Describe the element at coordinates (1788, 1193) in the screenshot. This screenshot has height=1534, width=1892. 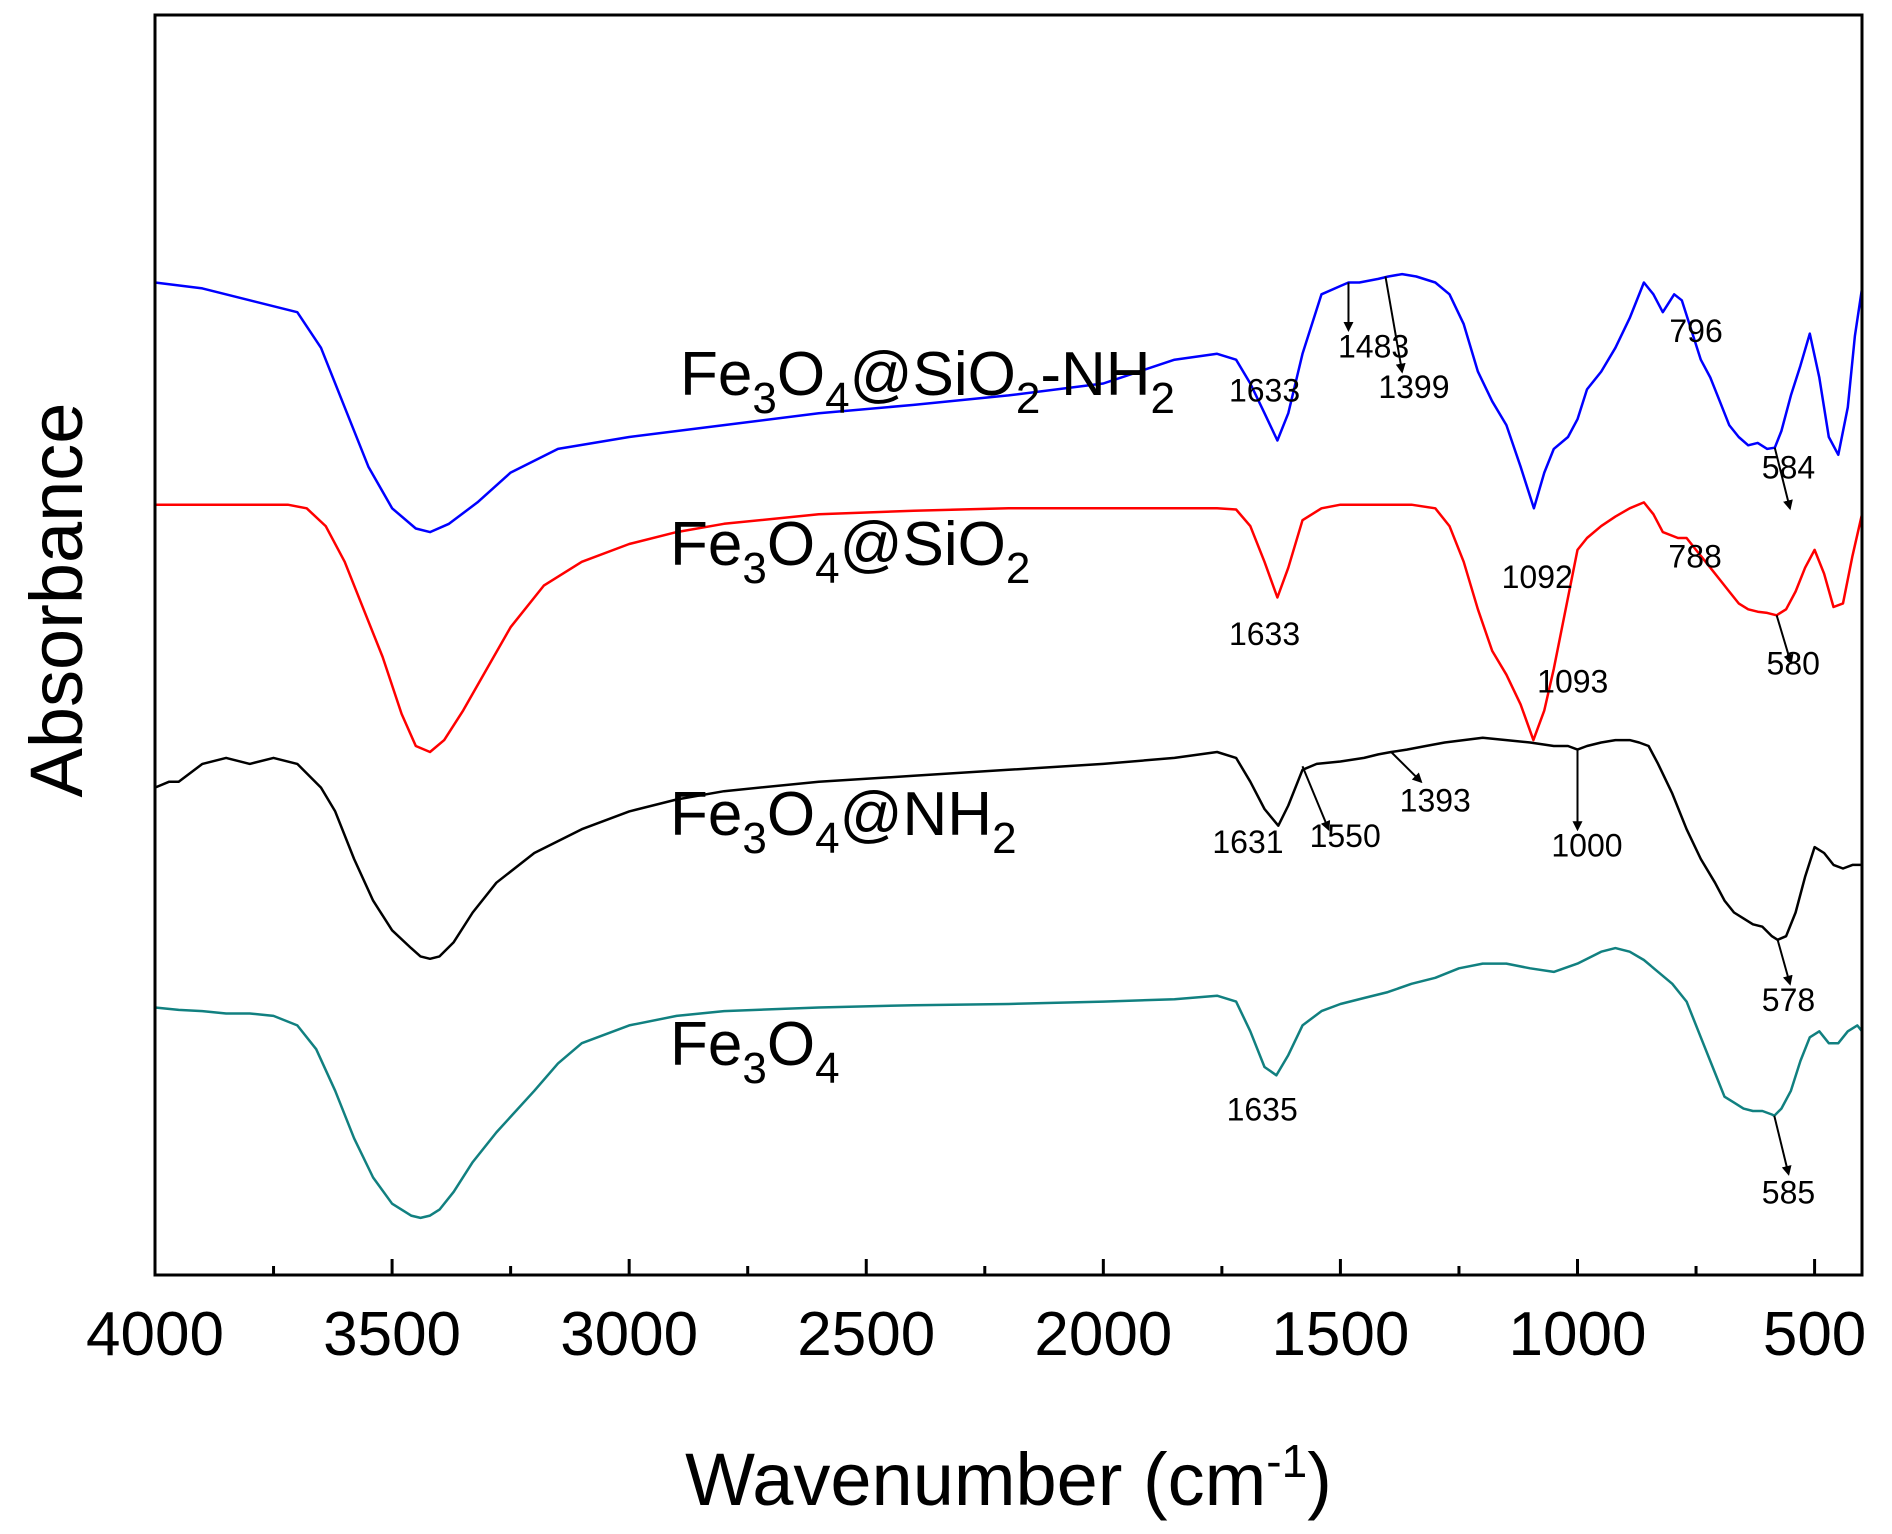
I see `peak-label-585: 585` at that location.